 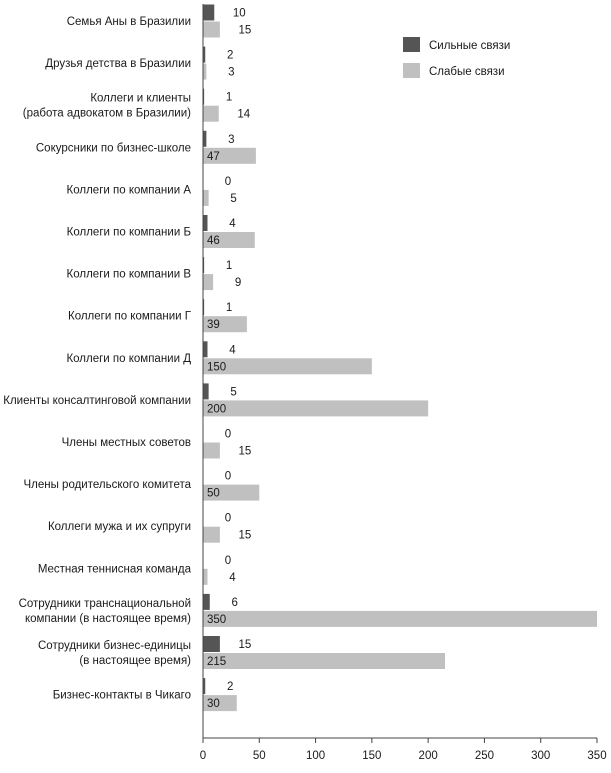 I want to click on weak-tie-value-label: 5, so click(x=233, y=199).